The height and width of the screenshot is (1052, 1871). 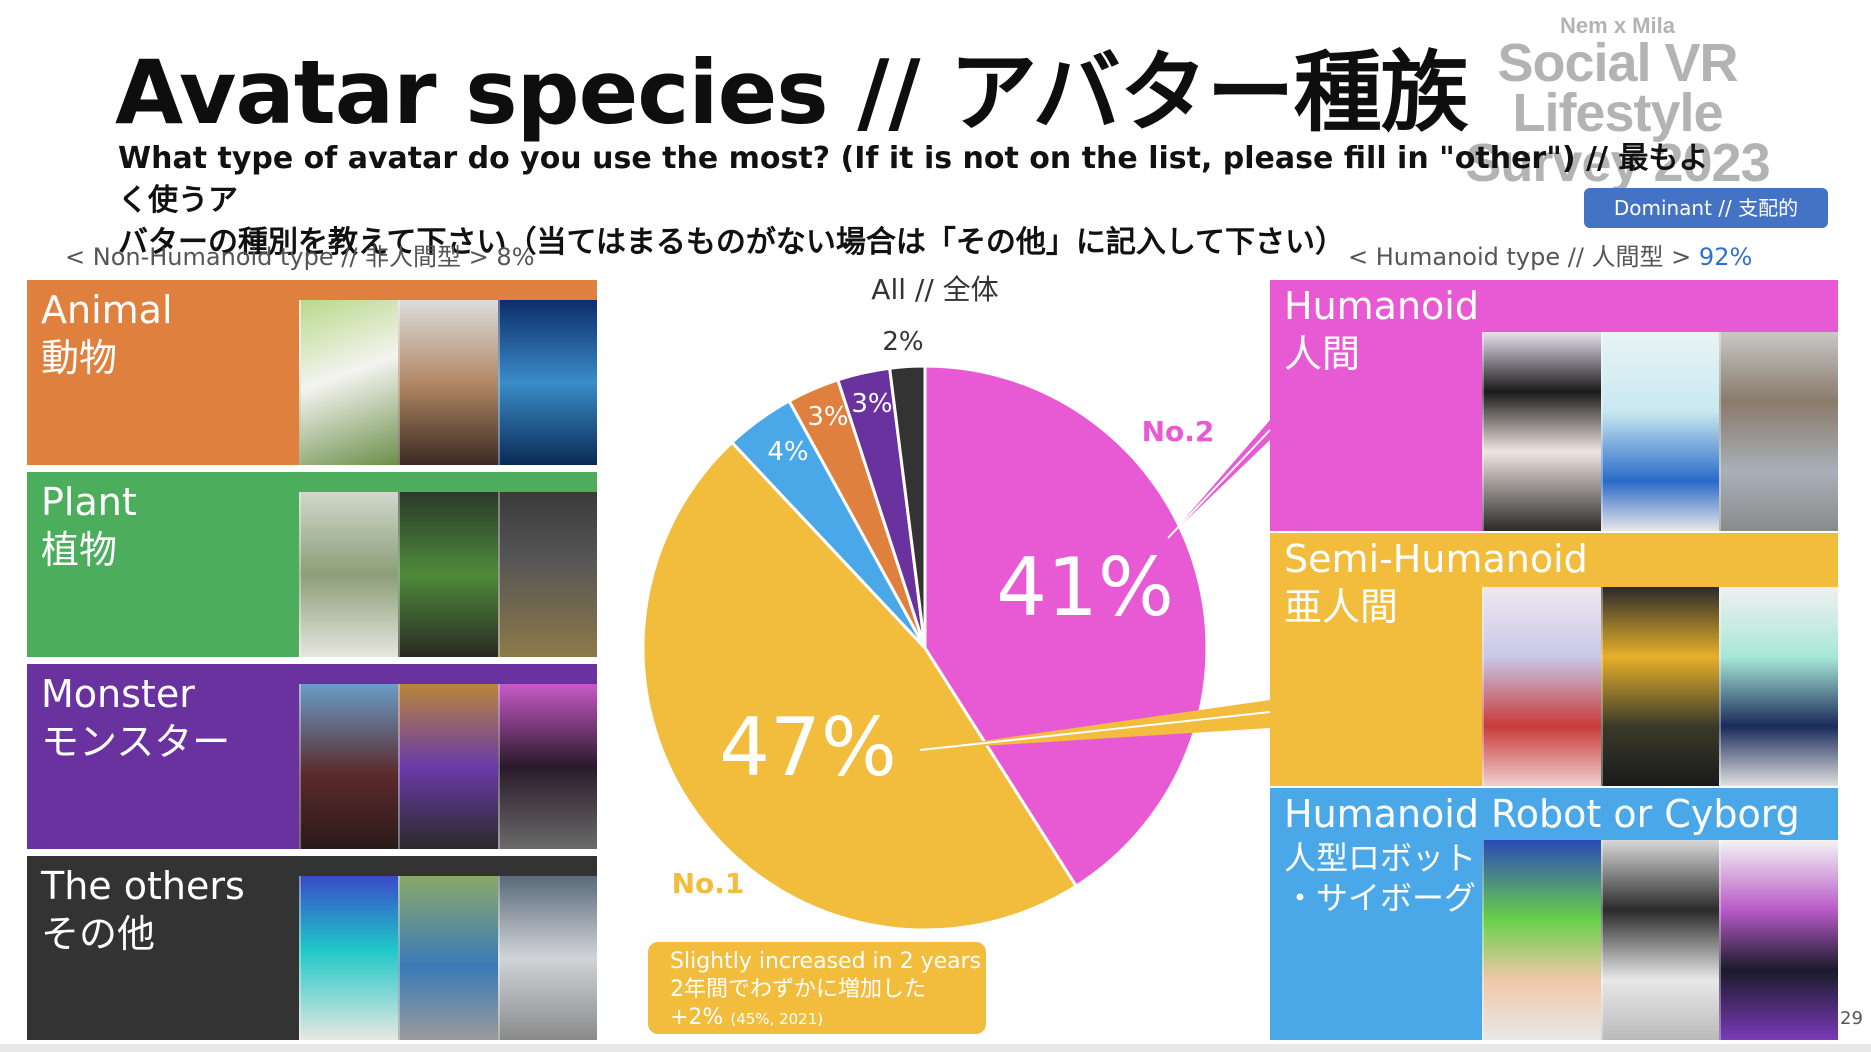 I want to click on pie-slice-others, so click(x=907, y=506).